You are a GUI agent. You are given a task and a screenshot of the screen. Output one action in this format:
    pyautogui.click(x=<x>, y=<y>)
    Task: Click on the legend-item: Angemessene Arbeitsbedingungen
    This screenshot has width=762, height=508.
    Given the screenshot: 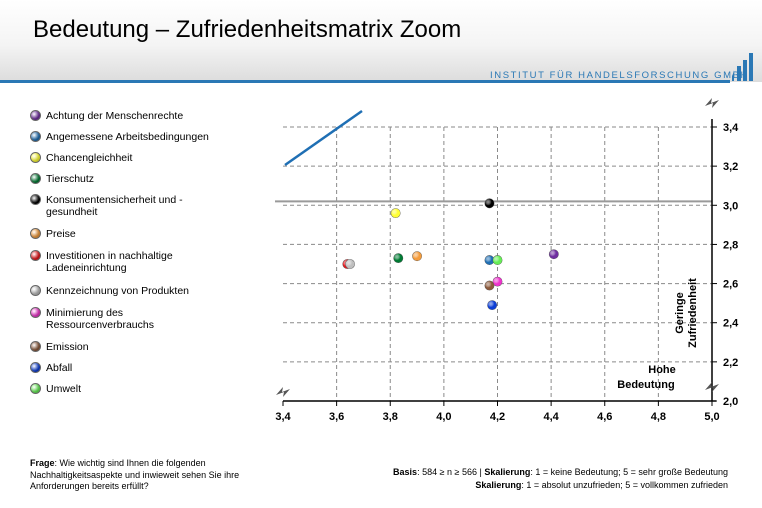 What is the action you would take?
    pyautogui.click(x=128, y=137)
    